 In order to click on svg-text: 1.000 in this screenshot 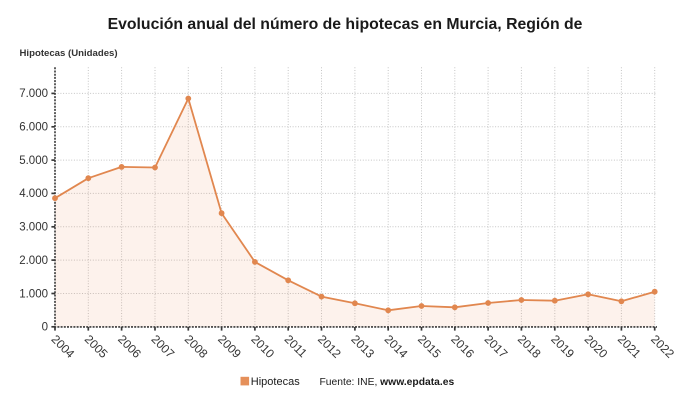, I will do `click(33, 294)`.